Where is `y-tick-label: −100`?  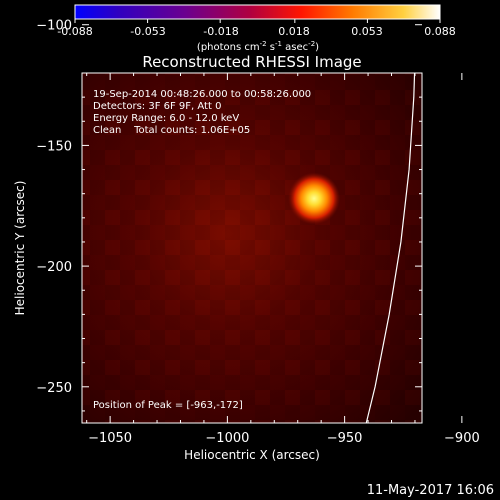 y-tick-label: −100 is located at coordinates (54, 26).